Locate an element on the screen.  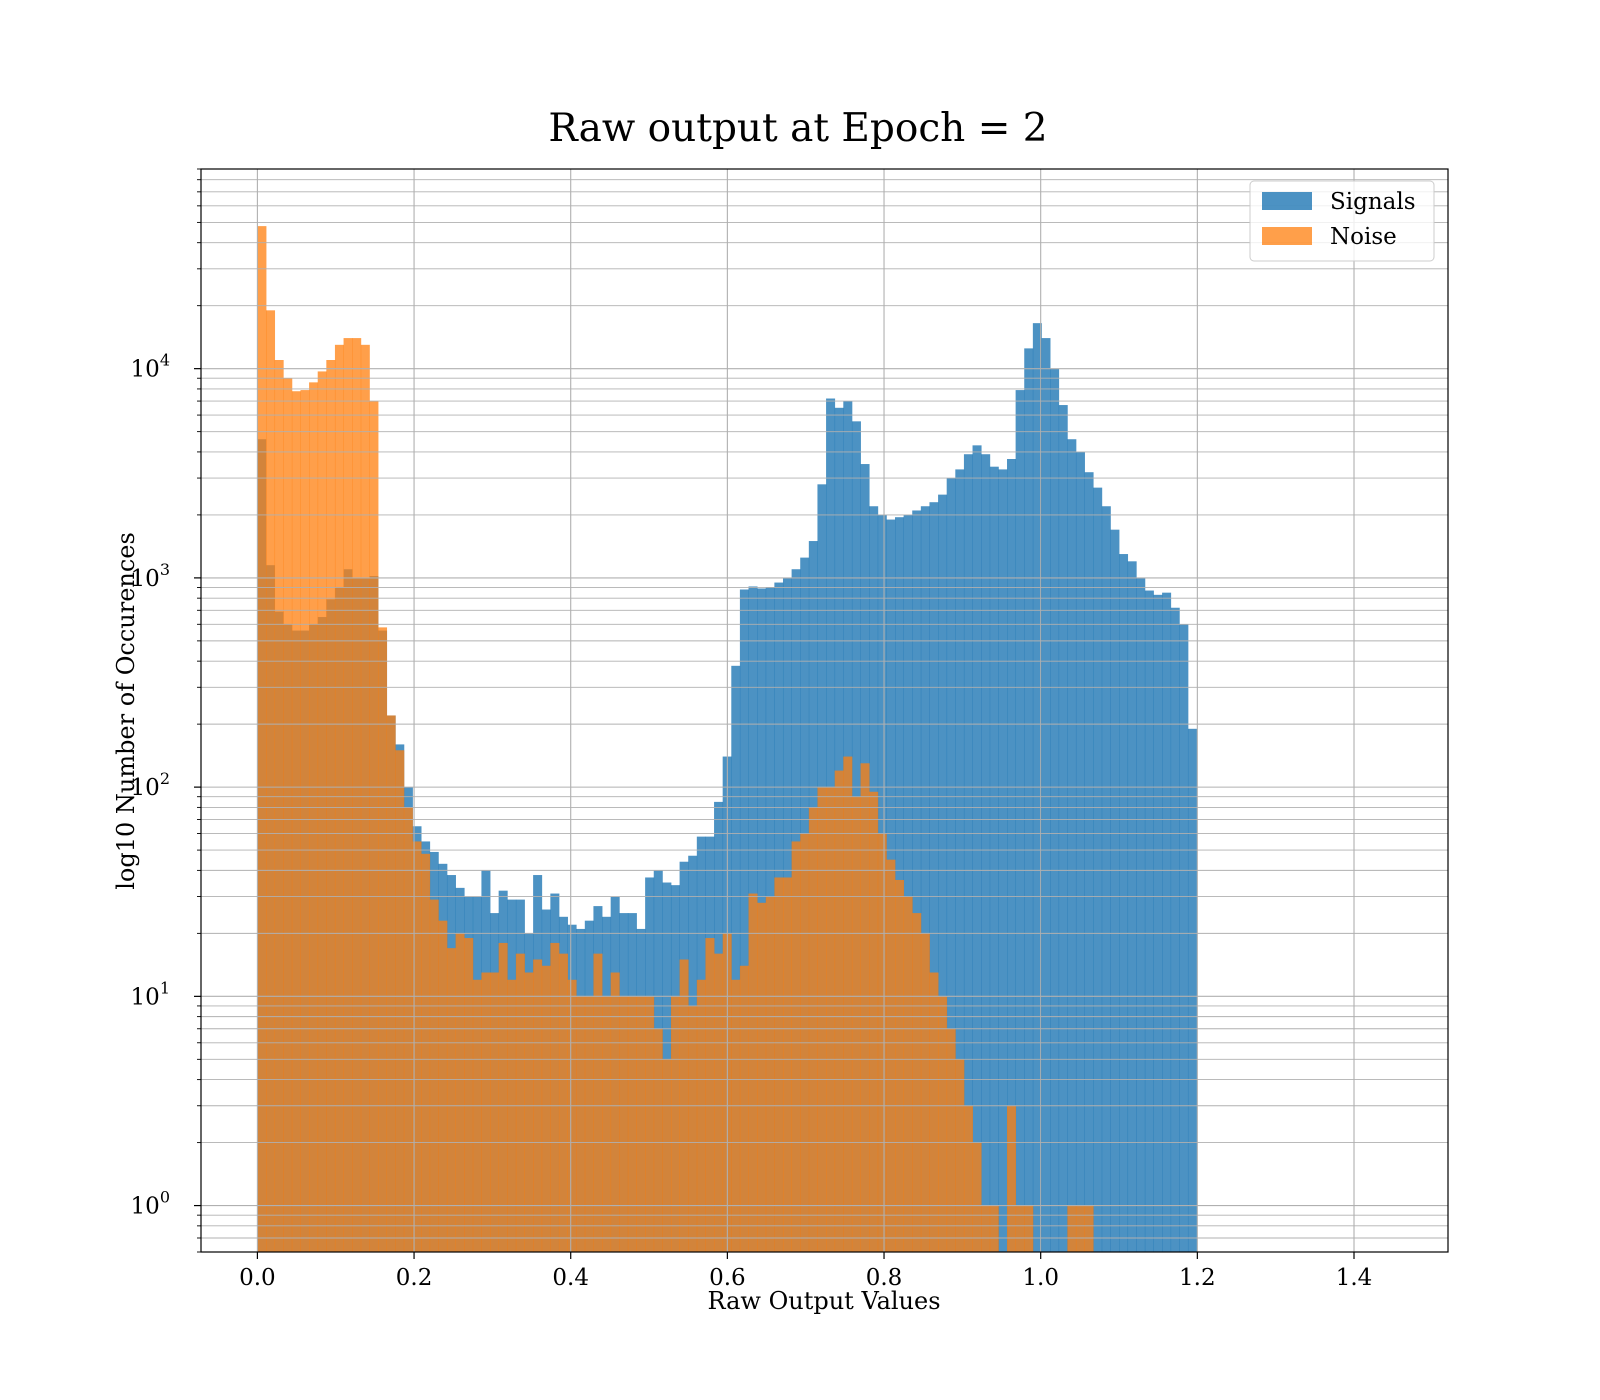
legend-swatch-signals is located at coordinates (1287, 201).